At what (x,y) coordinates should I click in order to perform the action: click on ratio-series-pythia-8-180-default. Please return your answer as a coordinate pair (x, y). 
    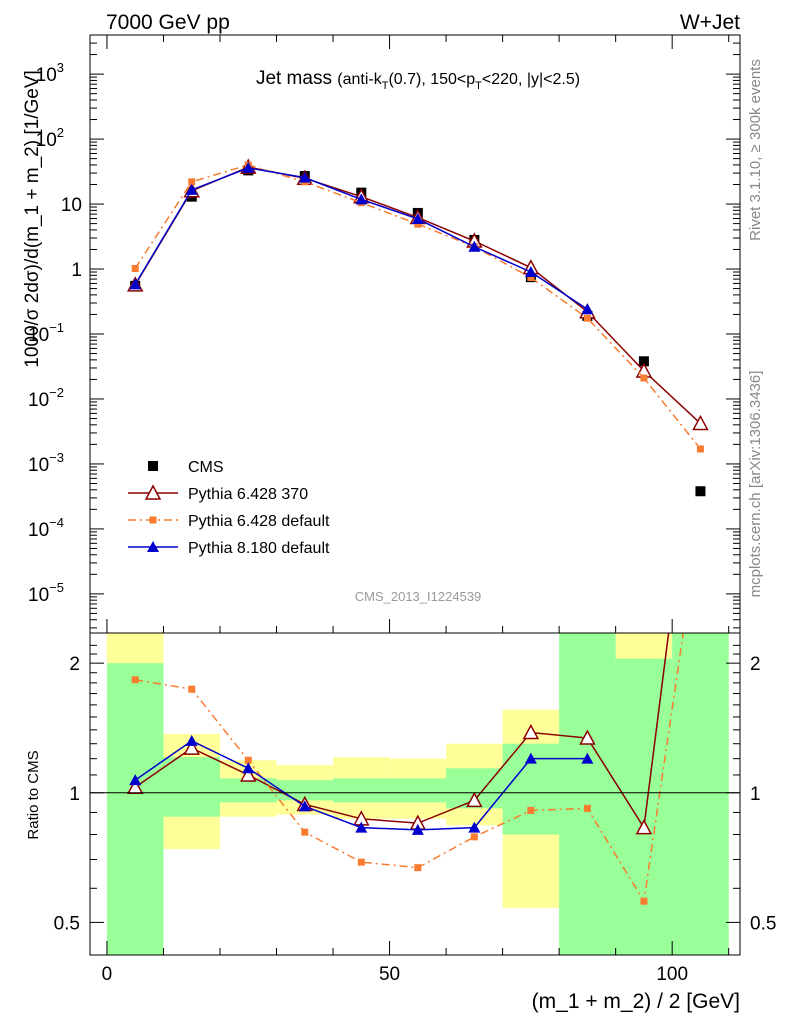
    Looking at the image, I should click on (361, 784).